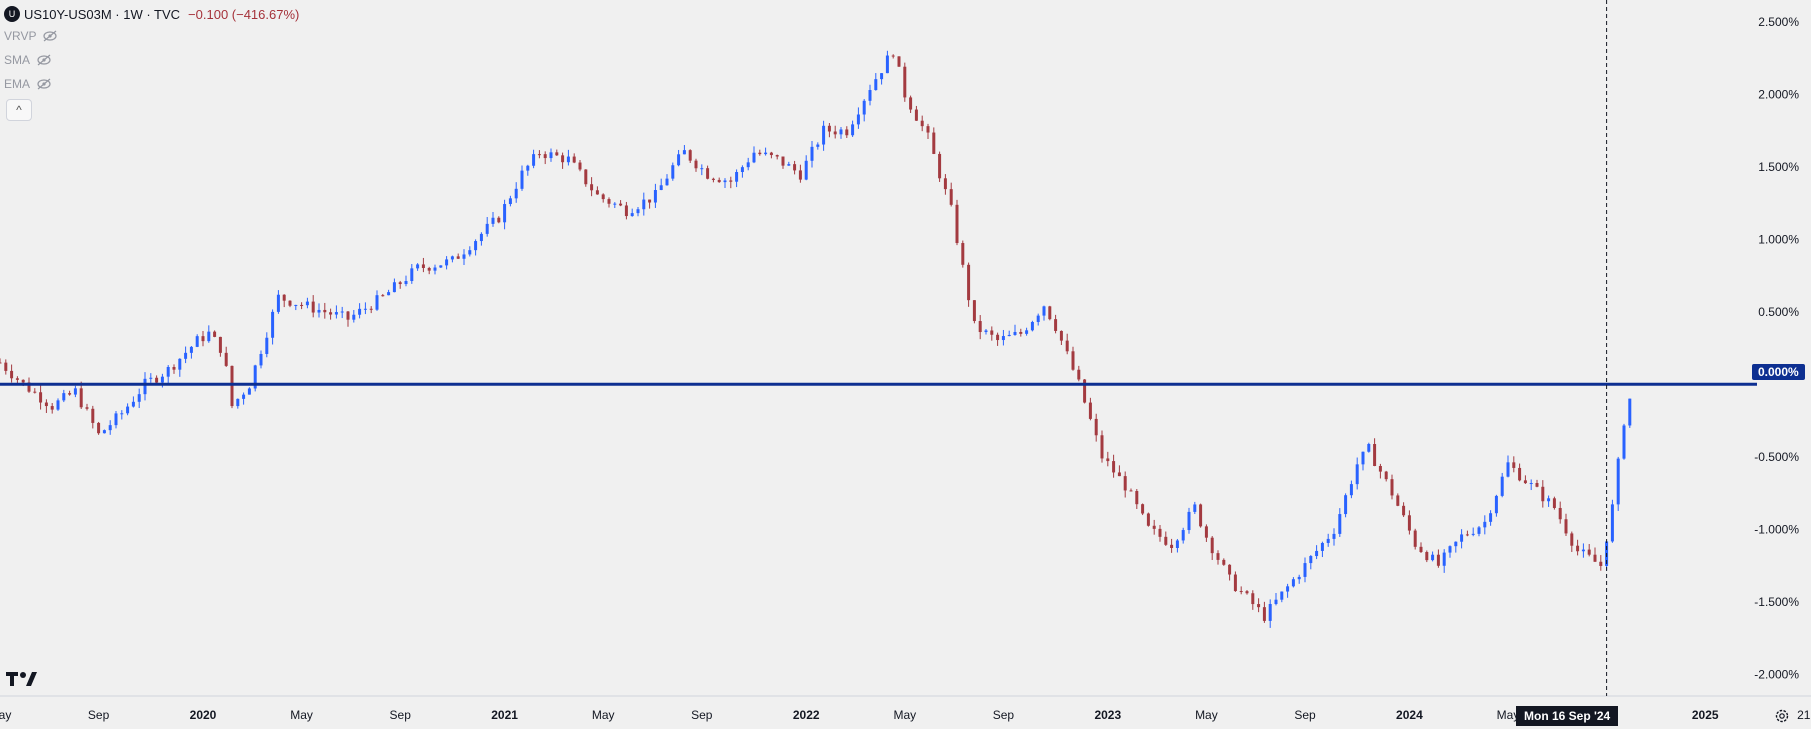 The height and width of the screenshot is (729, 1811). Describe the element at coordinates (1778, 22) in the screenshot. I see `price-axis-label: 2.500%` at that location.